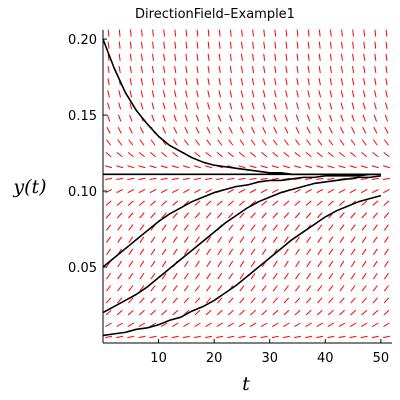  What do you see at coordinates (269, 352) in the screenshot?
I see `x-ticks: 10 20 30 40 50` at bounding box center [269, 352].